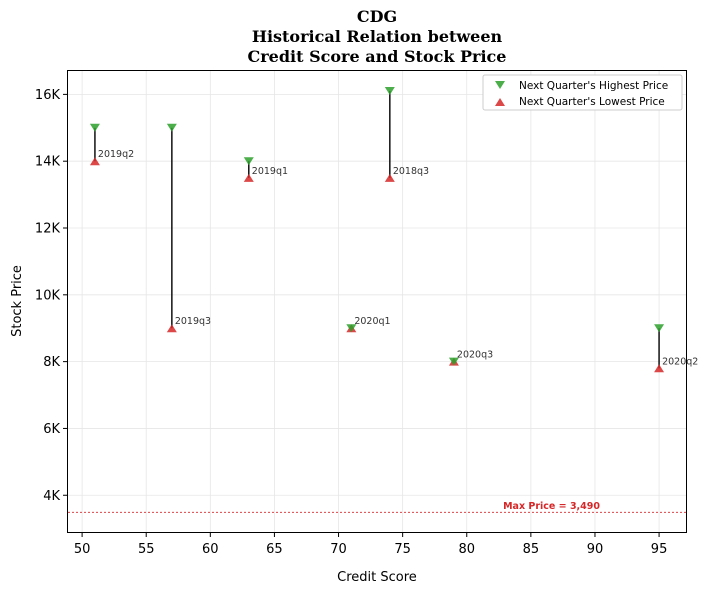 This screenshot has height=594, width=709. I want to click on x-tick-label: 95, so click(659, 549).